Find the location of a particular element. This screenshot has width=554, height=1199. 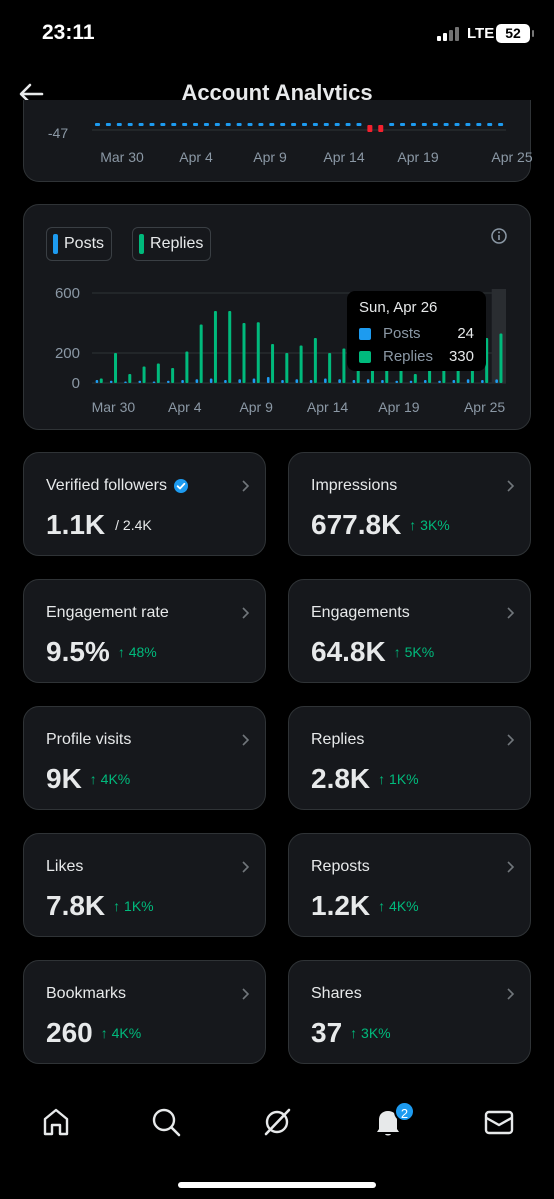

metric-engagements: Engagements 64.8K ↑ 5K% is located at coordinates (409, 631).